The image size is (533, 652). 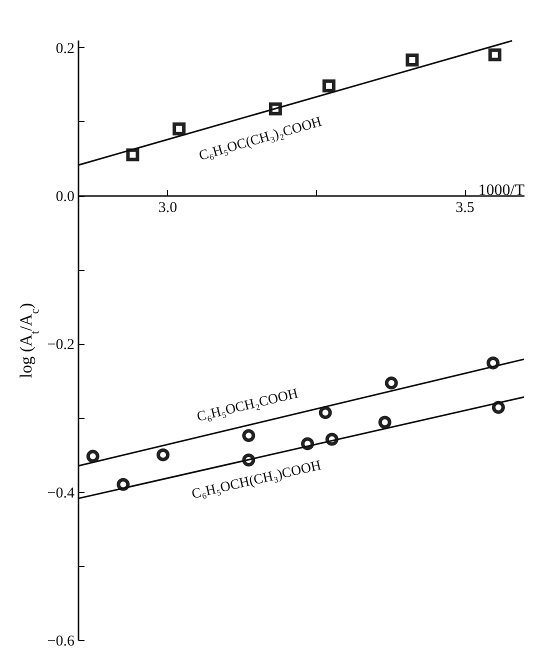 I want to click on y-tick-label: −0.4, so click(x=61, y=493).